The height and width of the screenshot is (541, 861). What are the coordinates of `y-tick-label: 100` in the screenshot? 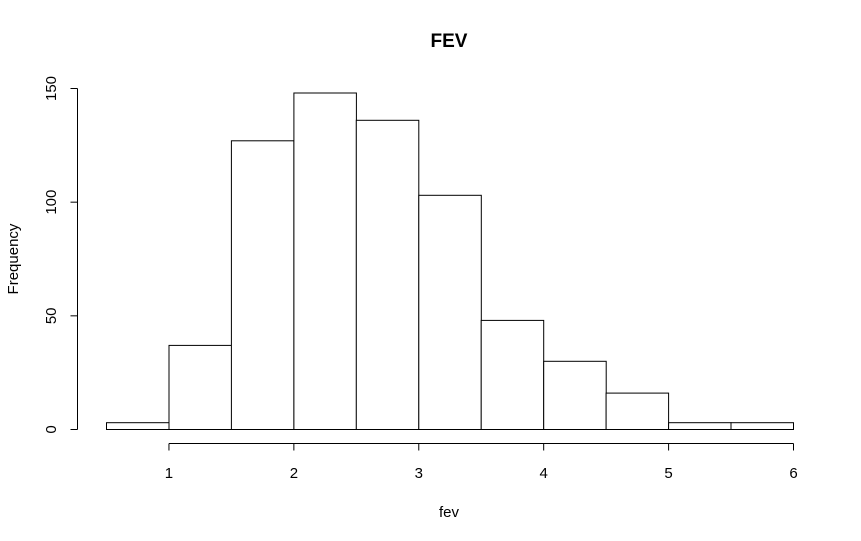 It's located at (51, 202).